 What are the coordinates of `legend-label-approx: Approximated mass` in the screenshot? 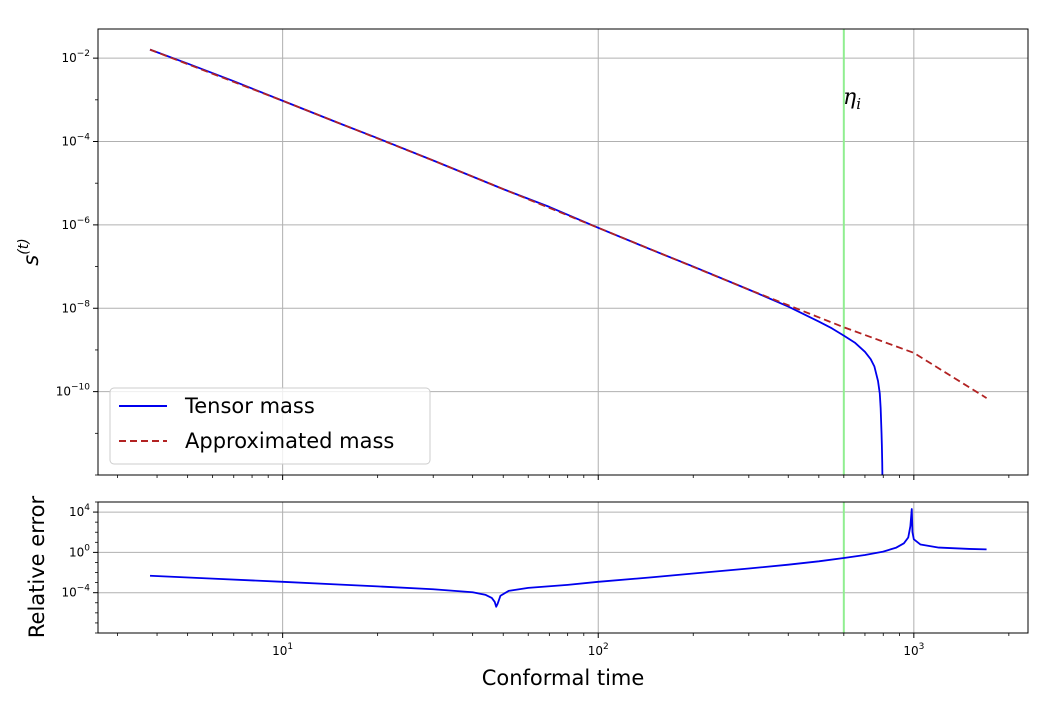 It's located at (289, 441).